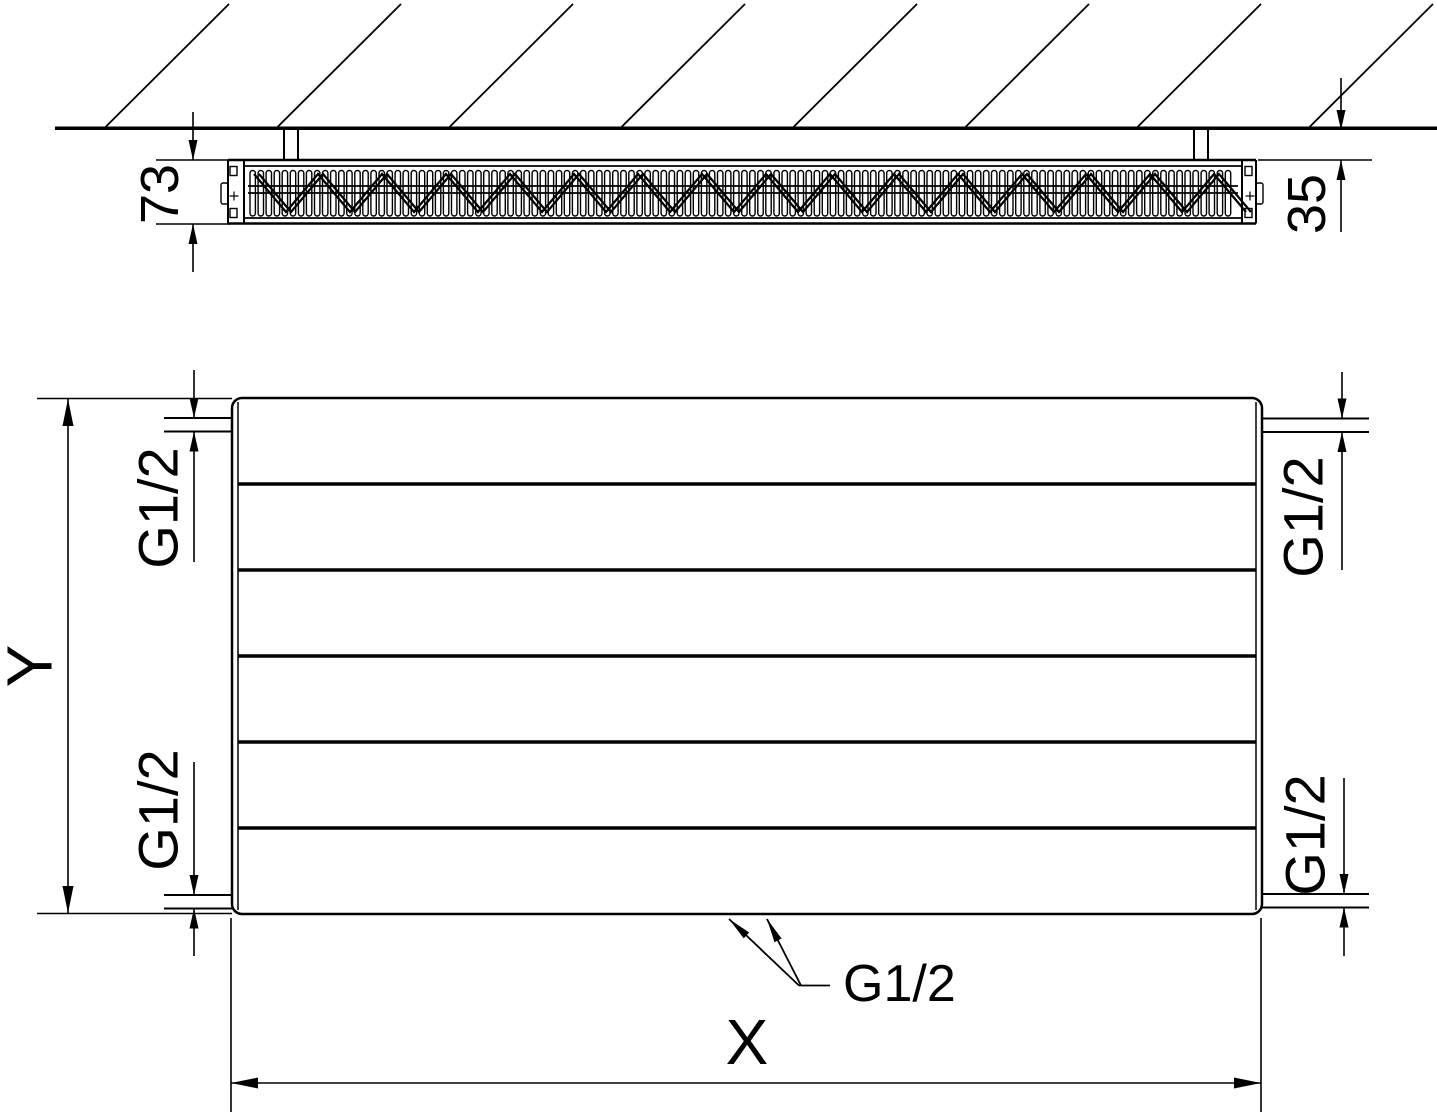 This screenshot has height=1119, width=1437. I want to click on height-label: Y, so click(32, 666).